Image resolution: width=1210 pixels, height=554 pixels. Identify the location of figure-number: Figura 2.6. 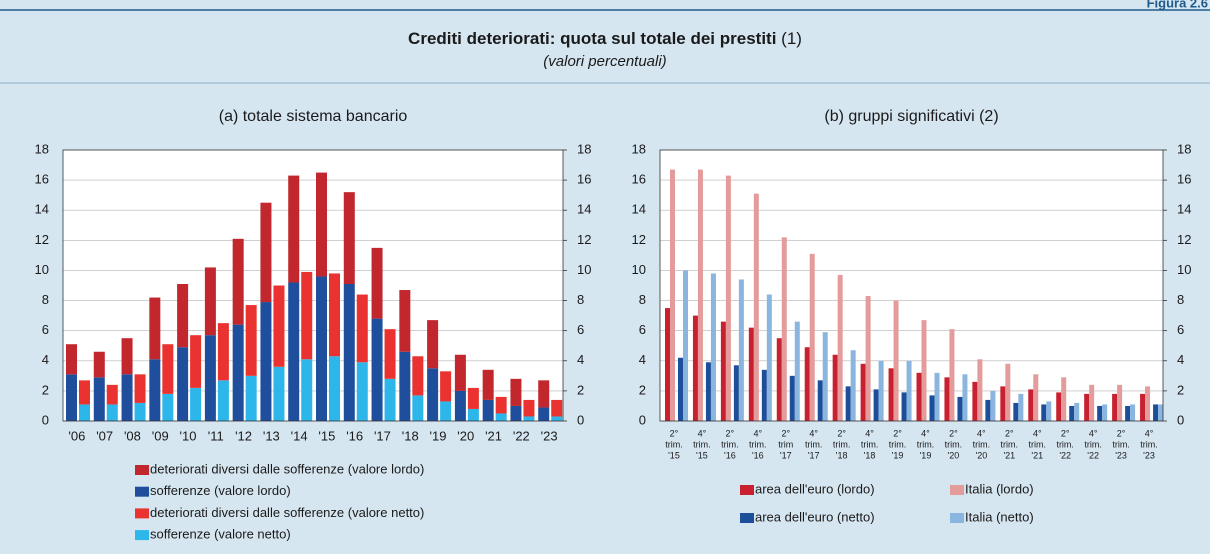
(1177, 5).